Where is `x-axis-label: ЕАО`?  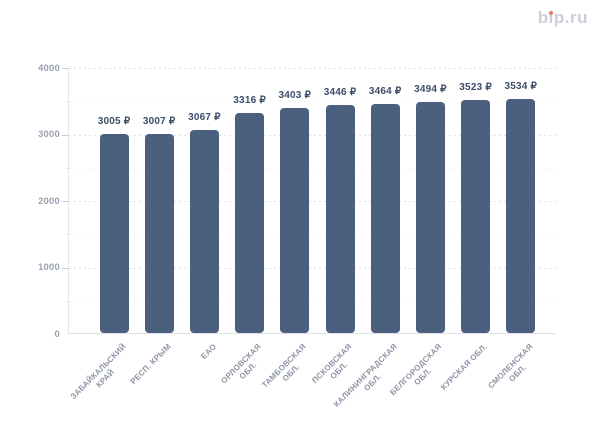 x-axis-label: ЕАО is located at coordinates (208, 351).